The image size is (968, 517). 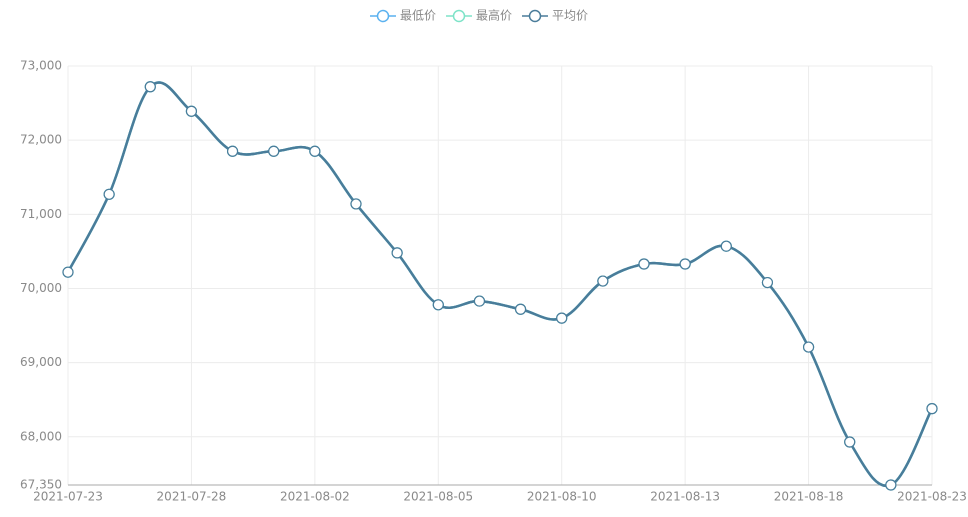 I want to click on x-tick-label: 2021-08-02, so click(x=315, y=497).